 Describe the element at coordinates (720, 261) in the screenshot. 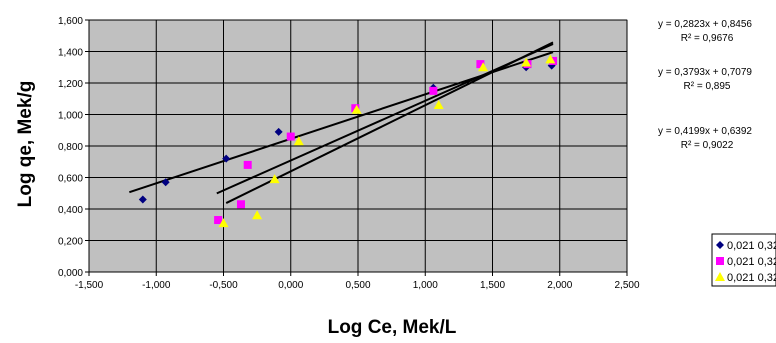

I see `legend-marker-square` at that location.